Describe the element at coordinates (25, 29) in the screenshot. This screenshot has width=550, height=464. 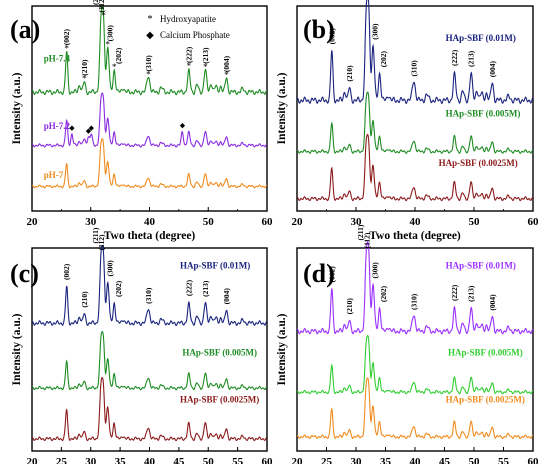
I see `panel-label: (a)` at that location.